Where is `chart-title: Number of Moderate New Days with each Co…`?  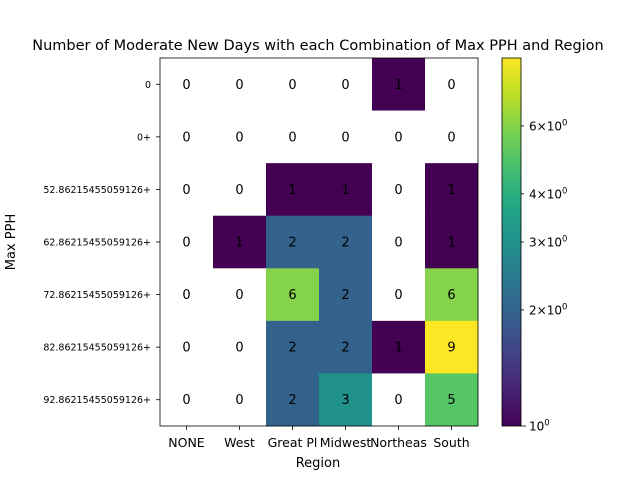
chart-title: Number of Moderate New Days with each Co… is located at coordinates (318, 46).